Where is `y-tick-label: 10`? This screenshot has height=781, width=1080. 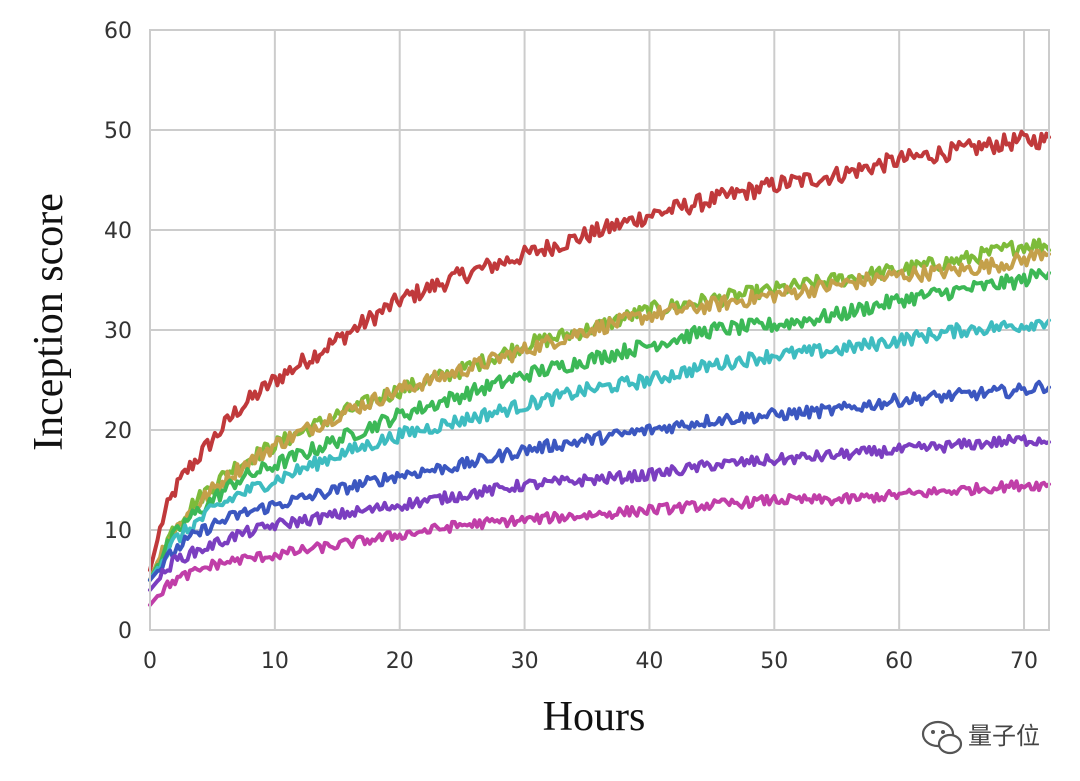
y-tick-label: 10 is located at coordinates (118, 531).